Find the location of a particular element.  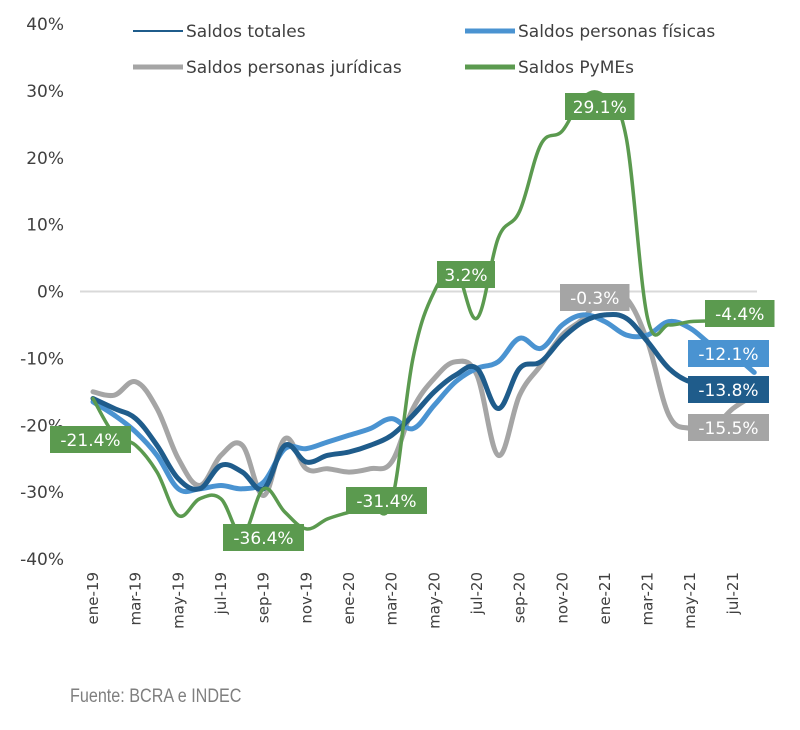

x-tick-label: ene-19 is located at coordinates (93, 598).